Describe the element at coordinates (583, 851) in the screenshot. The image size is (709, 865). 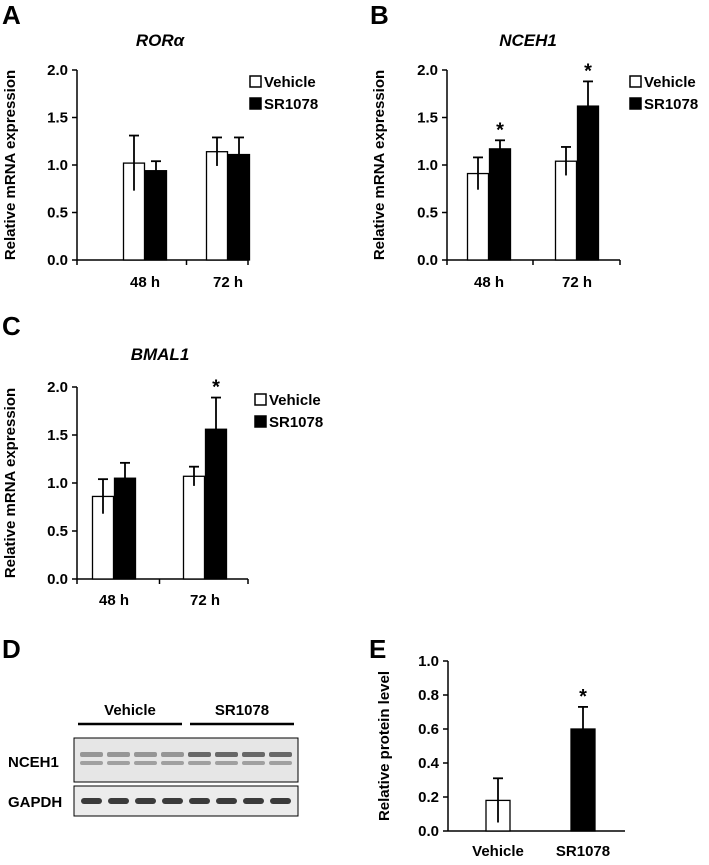
I see `x-tick-label: SR1078` at that location.